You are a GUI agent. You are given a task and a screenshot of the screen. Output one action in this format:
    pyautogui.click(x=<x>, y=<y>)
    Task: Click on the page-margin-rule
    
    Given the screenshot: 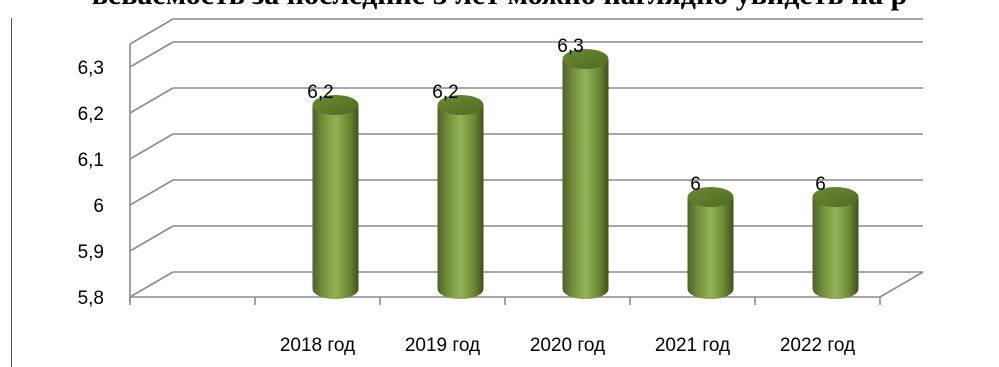 What is the action you would take?
    pyautogui.click(x=11, y=192)
    